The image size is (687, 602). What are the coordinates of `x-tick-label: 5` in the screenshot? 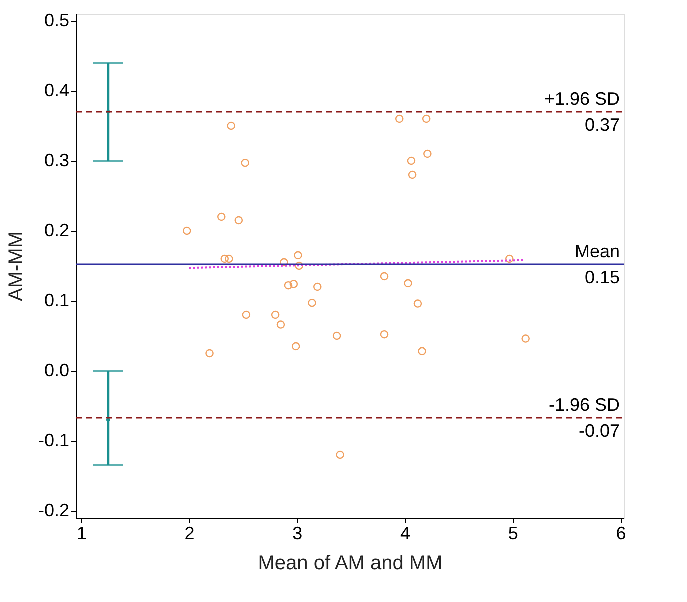 It's located at (513, 534).